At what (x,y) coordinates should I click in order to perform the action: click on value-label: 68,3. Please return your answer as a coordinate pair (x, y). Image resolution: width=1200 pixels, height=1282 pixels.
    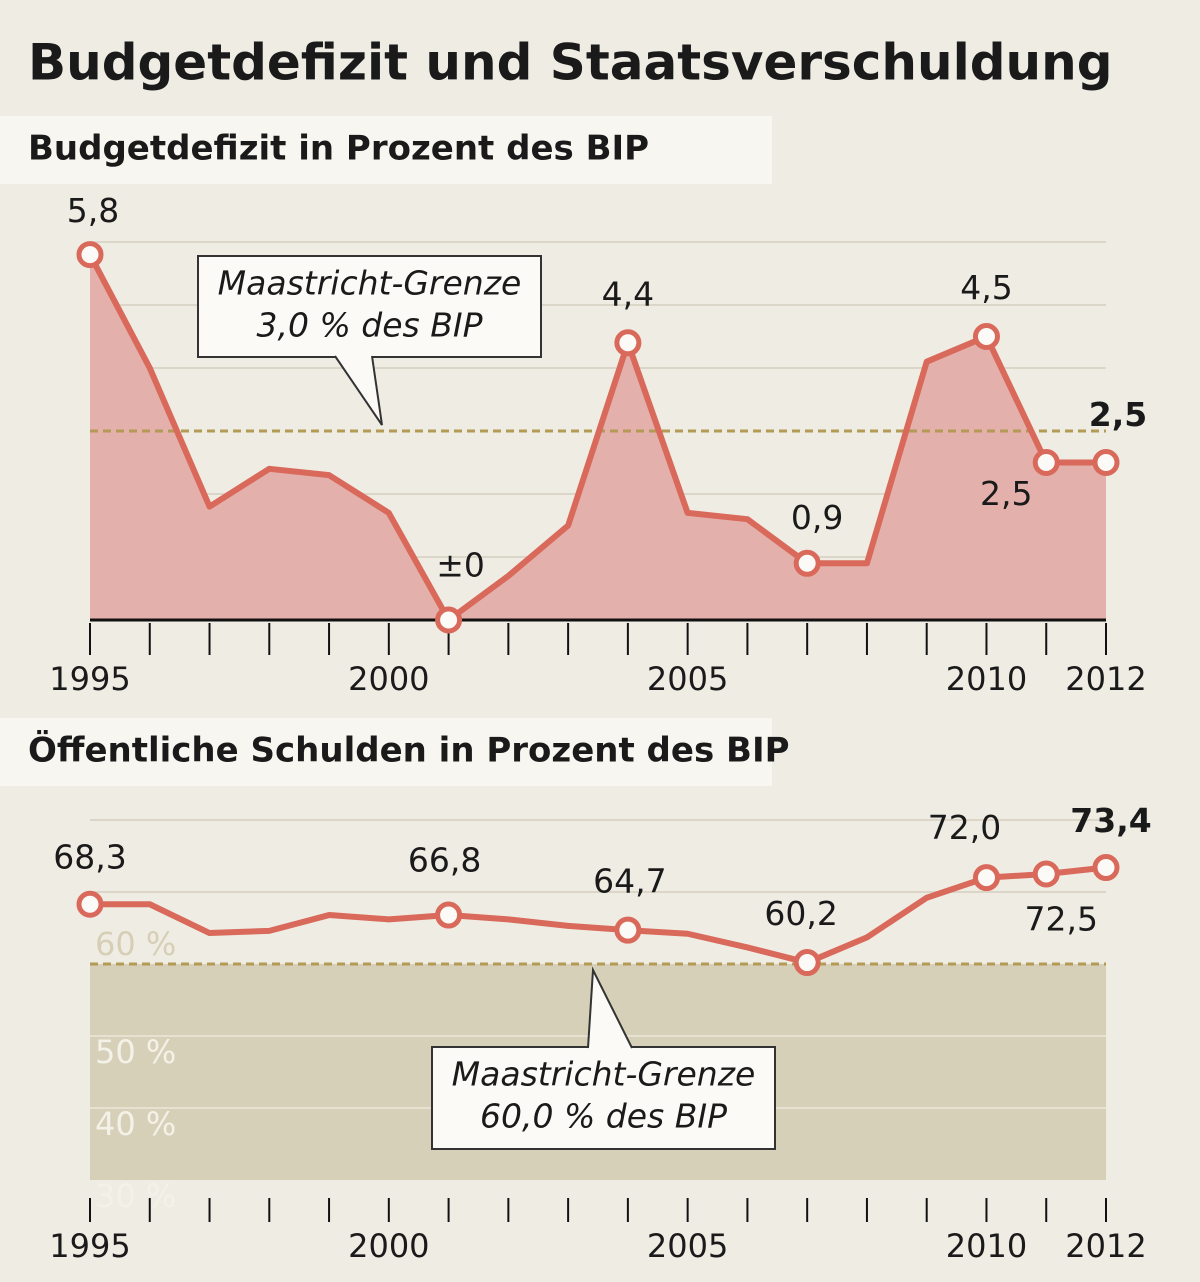
    Looking at the image, I should click on (89, 857).